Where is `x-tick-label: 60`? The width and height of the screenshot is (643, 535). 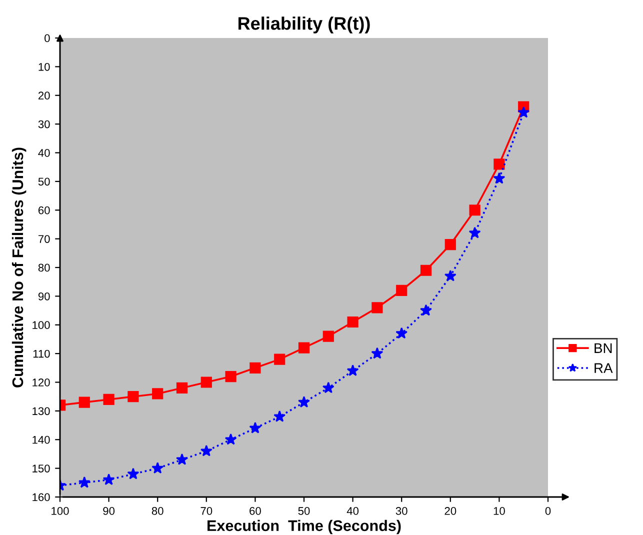
x-tick-label: 60 is located at coordinates (255, 511).